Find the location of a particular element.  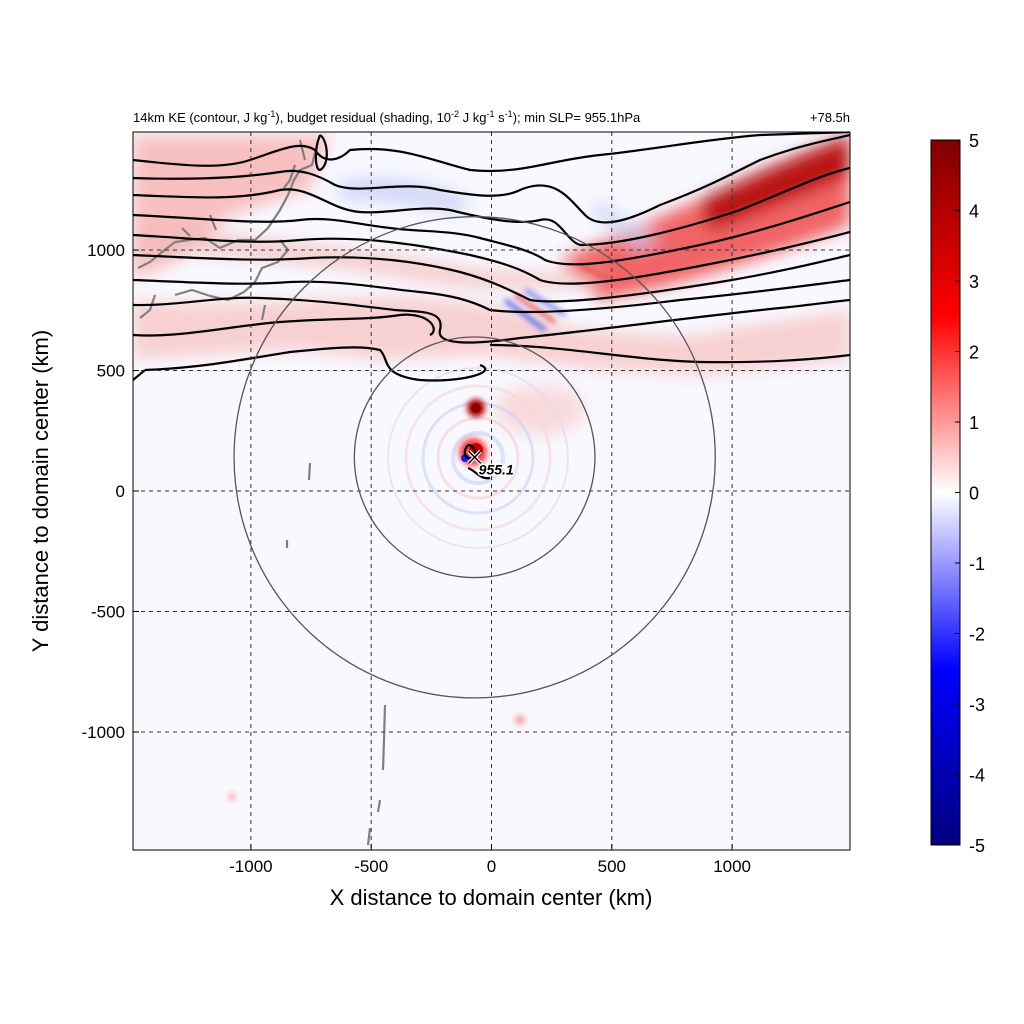

colorbar-tick-label: 0 is located at coordinates (974, 494).